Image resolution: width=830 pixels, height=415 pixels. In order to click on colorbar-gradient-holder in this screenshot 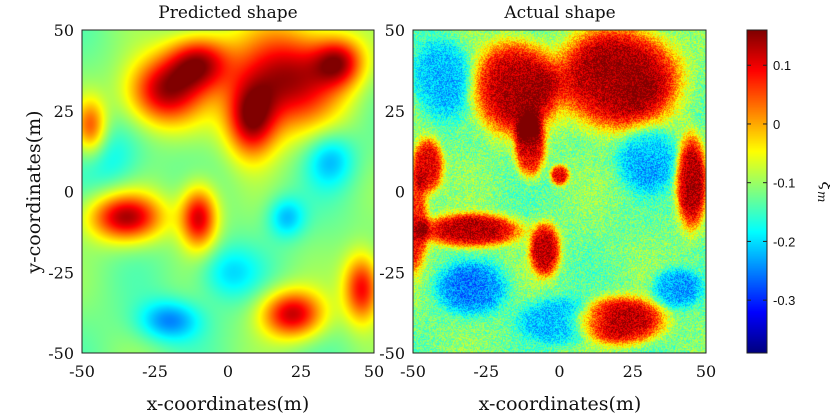, I will do `click(757, 191)`.